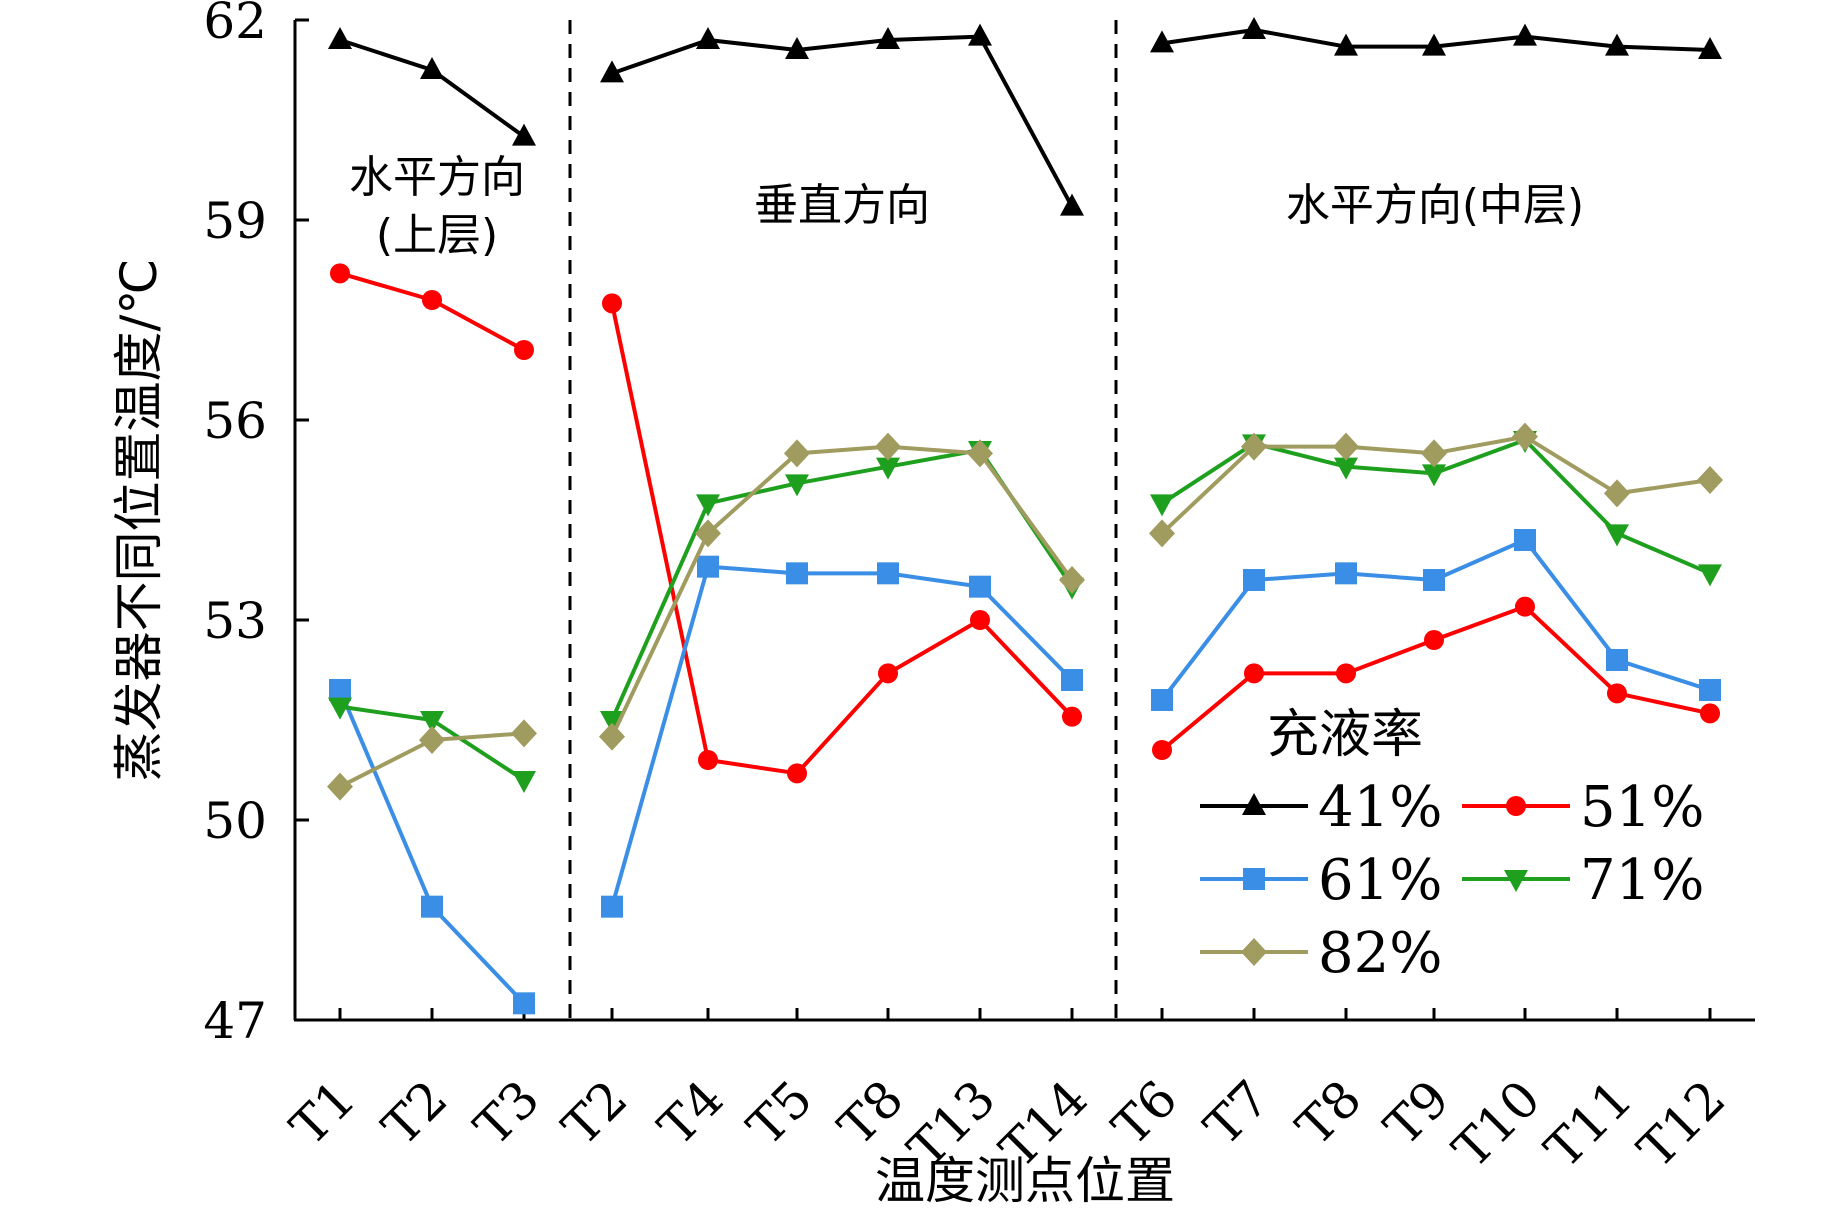 The height and width of the screenshot is (1222, 1843). What do you see at coordinates (1328, 1112) in the screenshot?
I see `x-tick-label: T8` at bounding box center [1328, 1112].